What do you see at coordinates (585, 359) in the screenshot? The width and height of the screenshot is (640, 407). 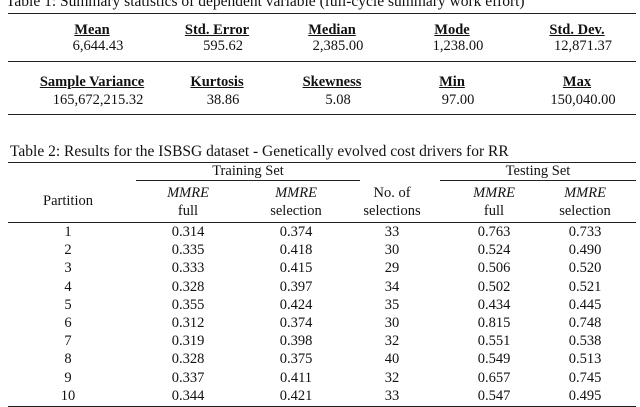 I see `cell: 0.513` at bounding box center [585, 359].